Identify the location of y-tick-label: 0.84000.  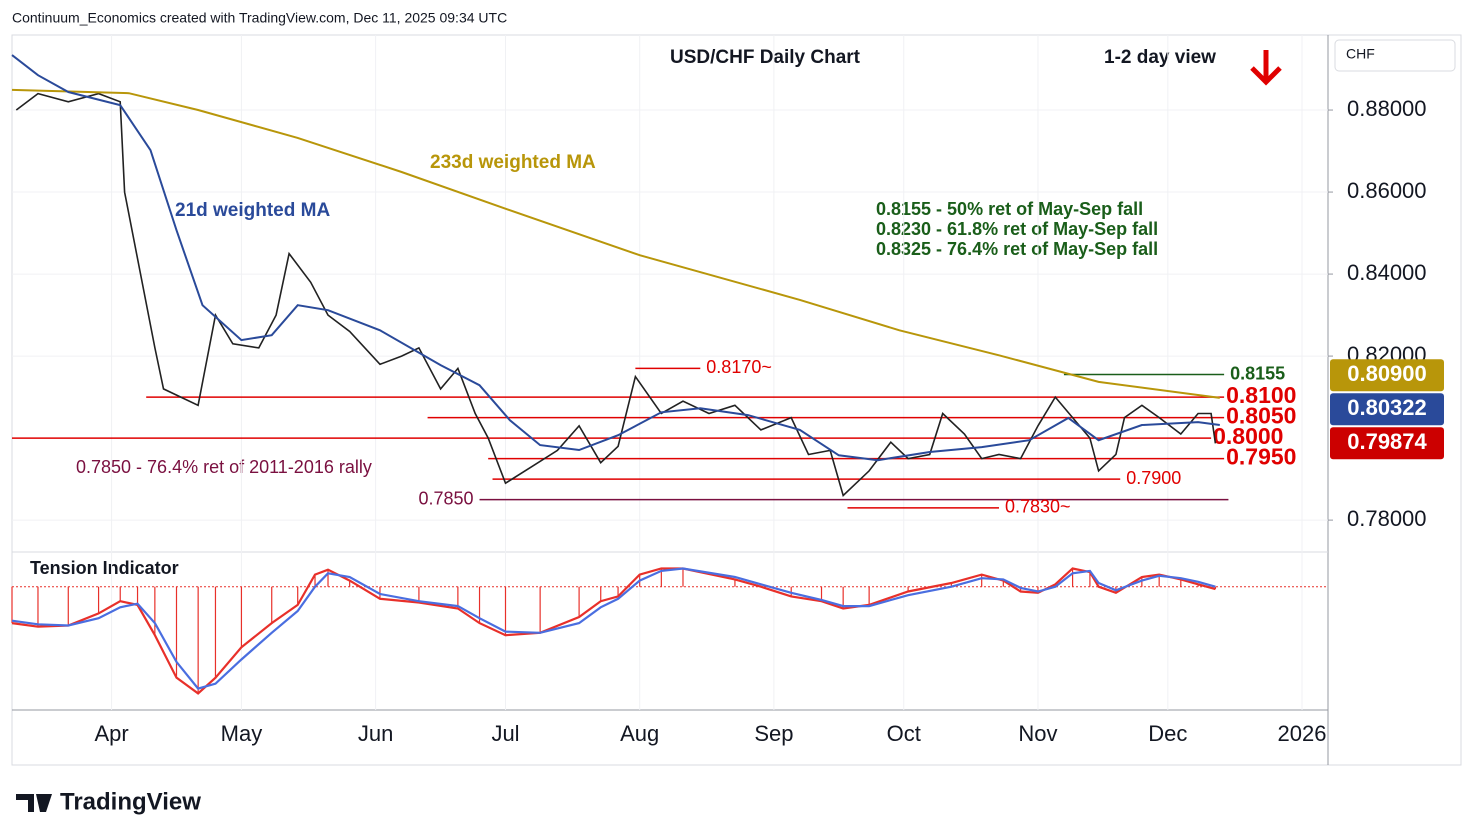
(1387, 272).